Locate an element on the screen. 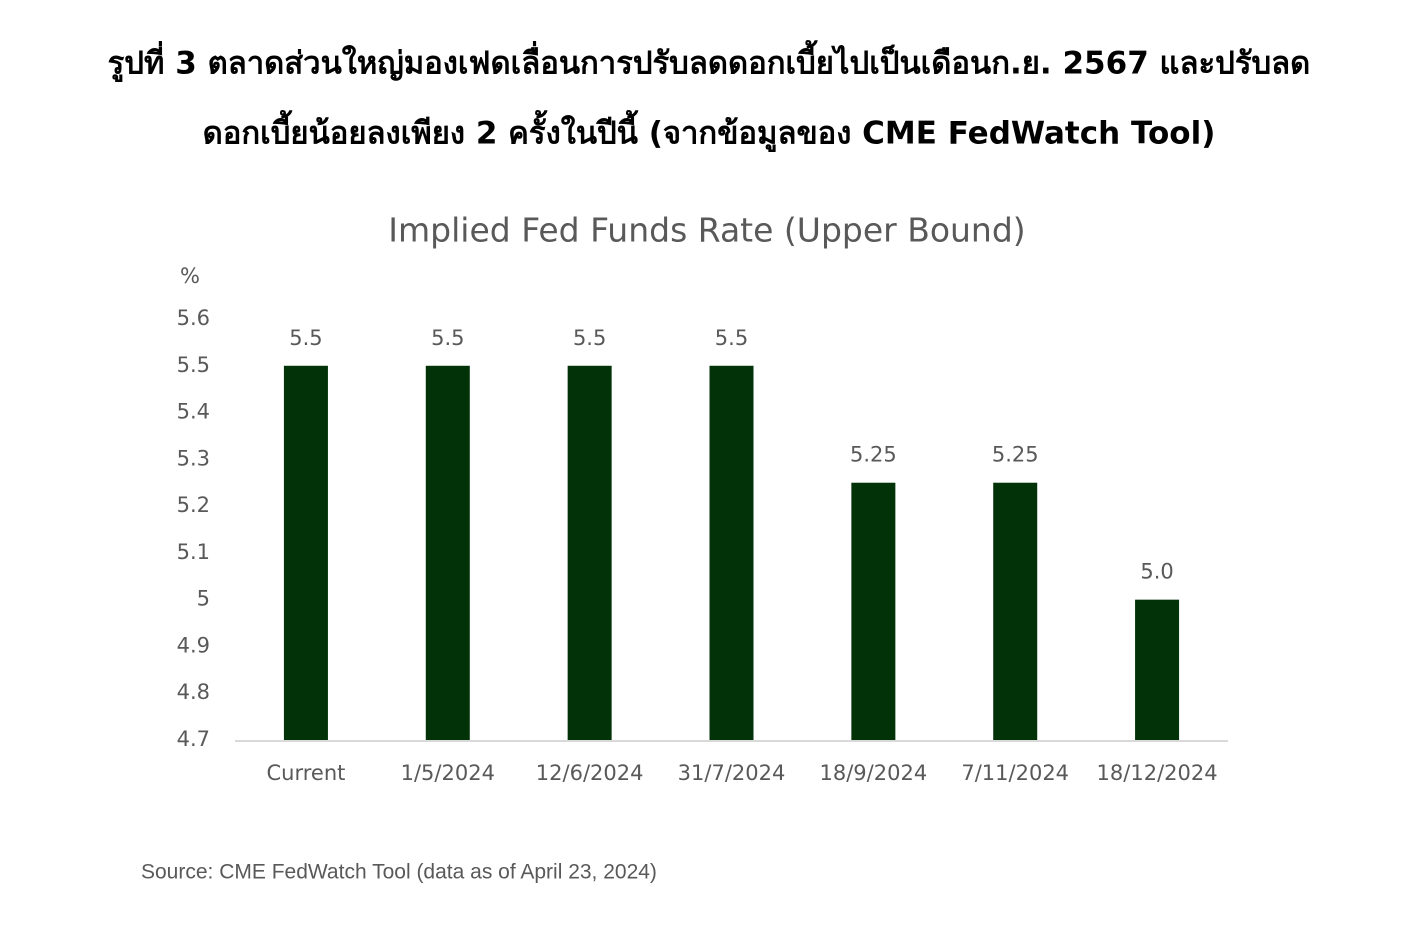 Image resolution: width=1428 pixels, height=941 pixels. y-tick-label: 5.3 is located at coordinates (193, 458).